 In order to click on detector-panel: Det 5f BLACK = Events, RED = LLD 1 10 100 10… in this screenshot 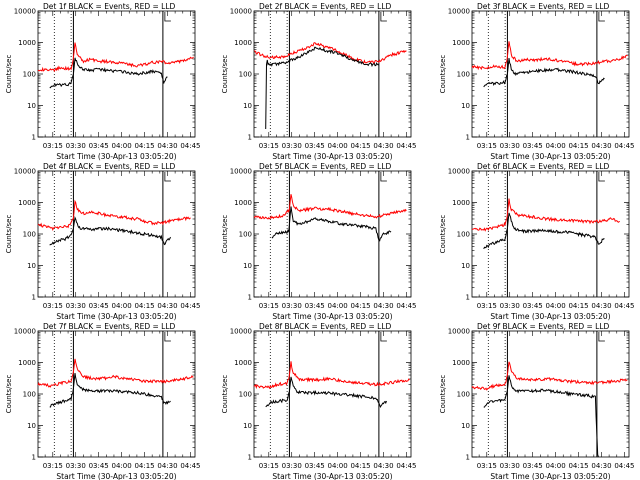, I will do `click(319, 241)`.